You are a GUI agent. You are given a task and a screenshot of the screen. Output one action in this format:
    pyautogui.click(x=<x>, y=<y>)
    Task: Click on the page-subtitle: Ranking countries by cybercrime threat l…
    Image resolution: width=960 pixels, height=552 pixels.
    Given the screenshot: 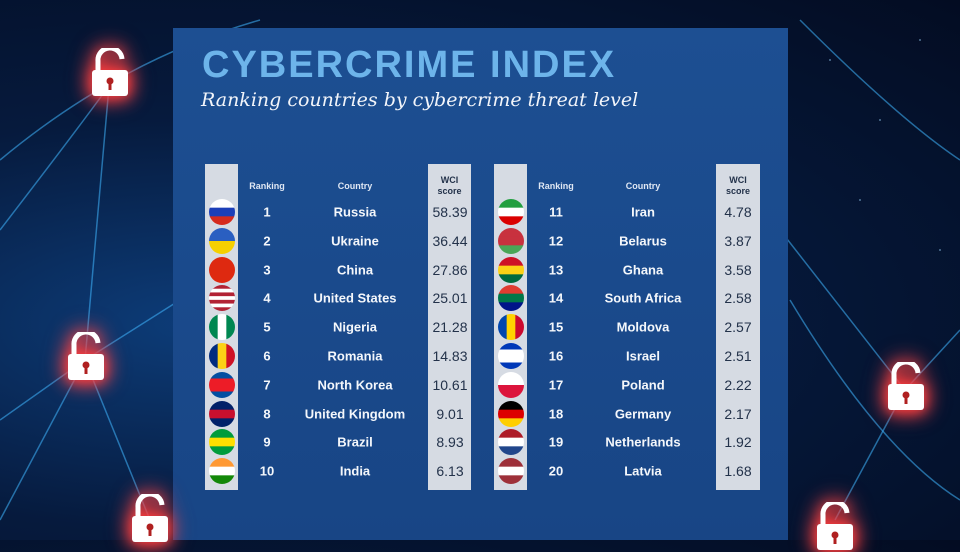 What is the action you would take?
    pyautogui.click(x=420, y=100)
    